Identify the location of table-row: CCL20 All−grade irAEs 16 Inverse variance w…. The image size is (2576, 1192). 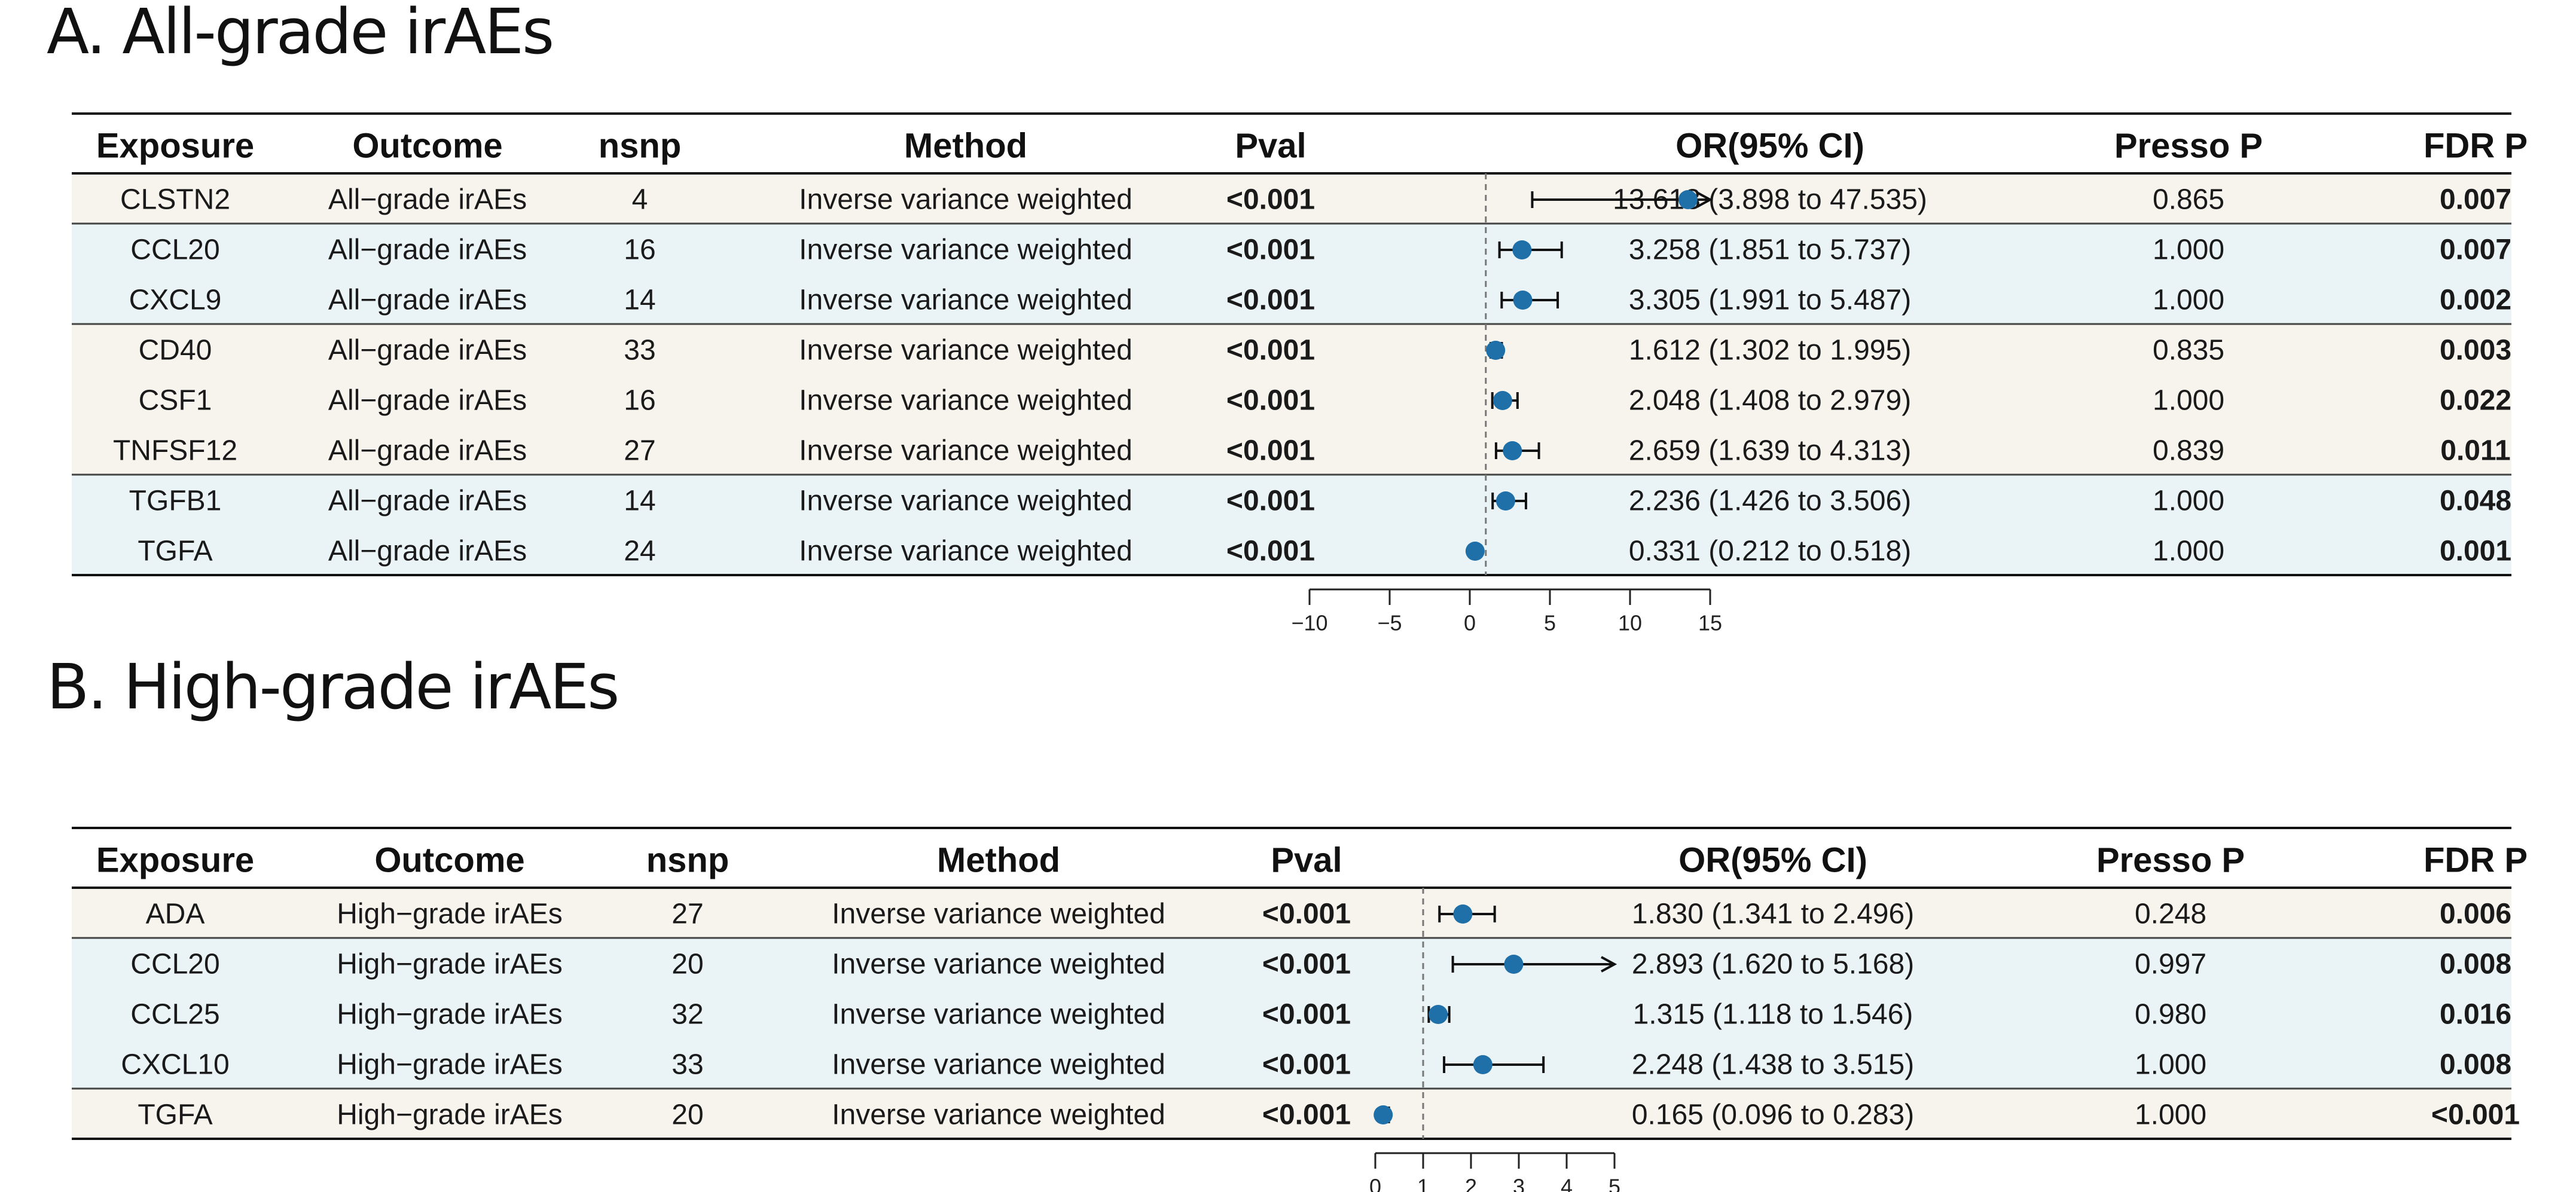
(1320, 250).